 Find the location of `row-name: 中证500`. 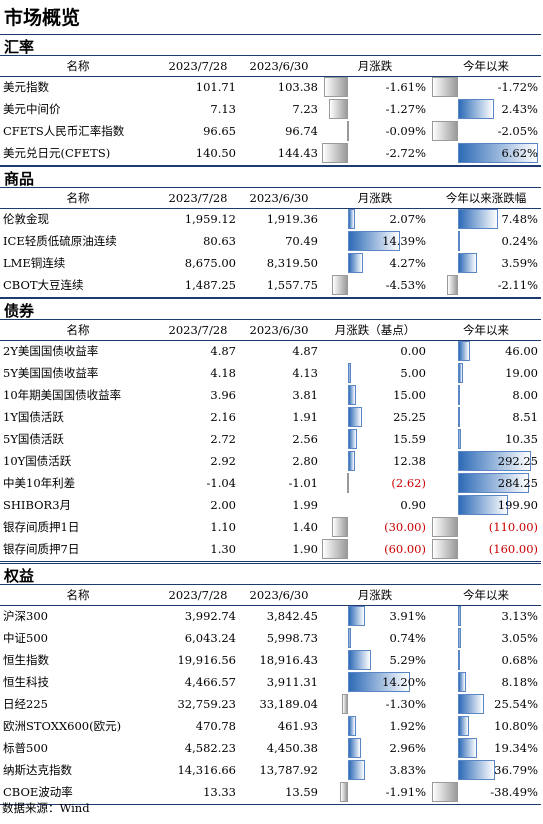

row-name: 中证500 is located at coordinates (25, 638).